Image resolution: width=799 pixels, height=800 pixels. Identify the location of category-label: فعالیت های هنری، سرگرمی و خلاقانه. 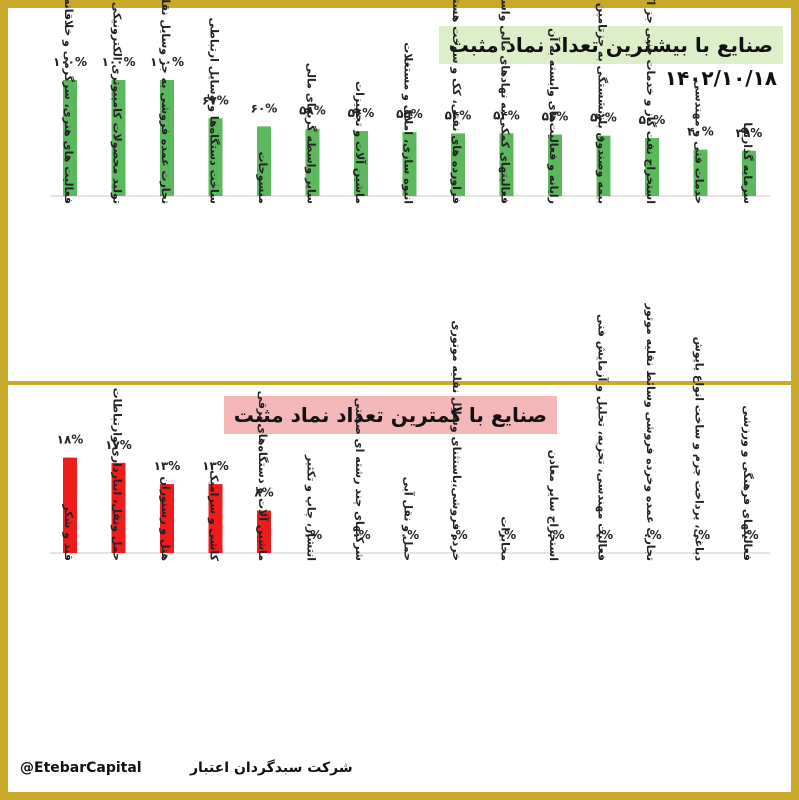
(68, 102).